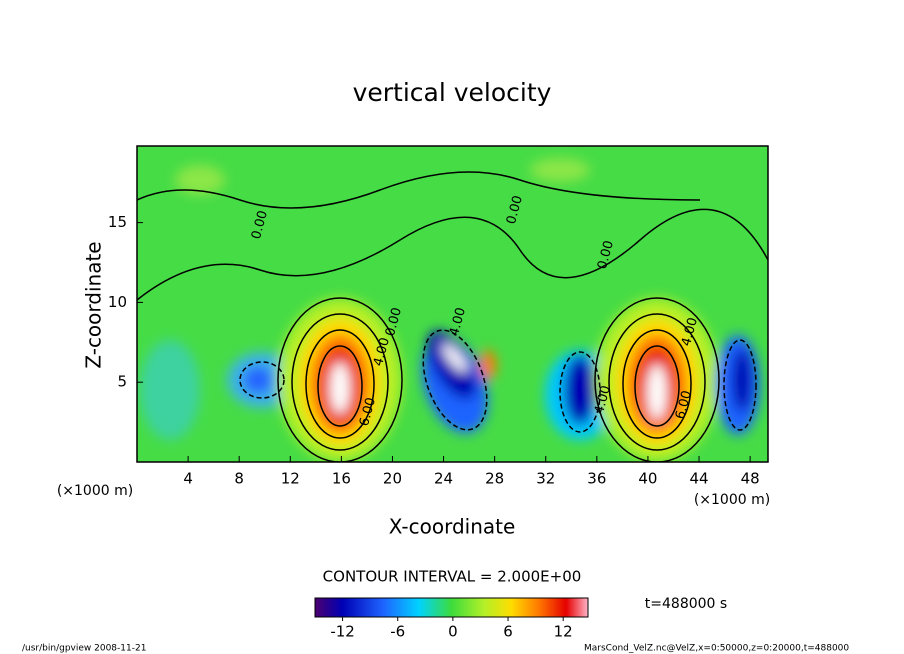 Image resolution: width=904 pixels, height=654 pixels. Describe the element at coordinates (188, 479) in the screenshot. I see `x-tick-label: 4` at that location.